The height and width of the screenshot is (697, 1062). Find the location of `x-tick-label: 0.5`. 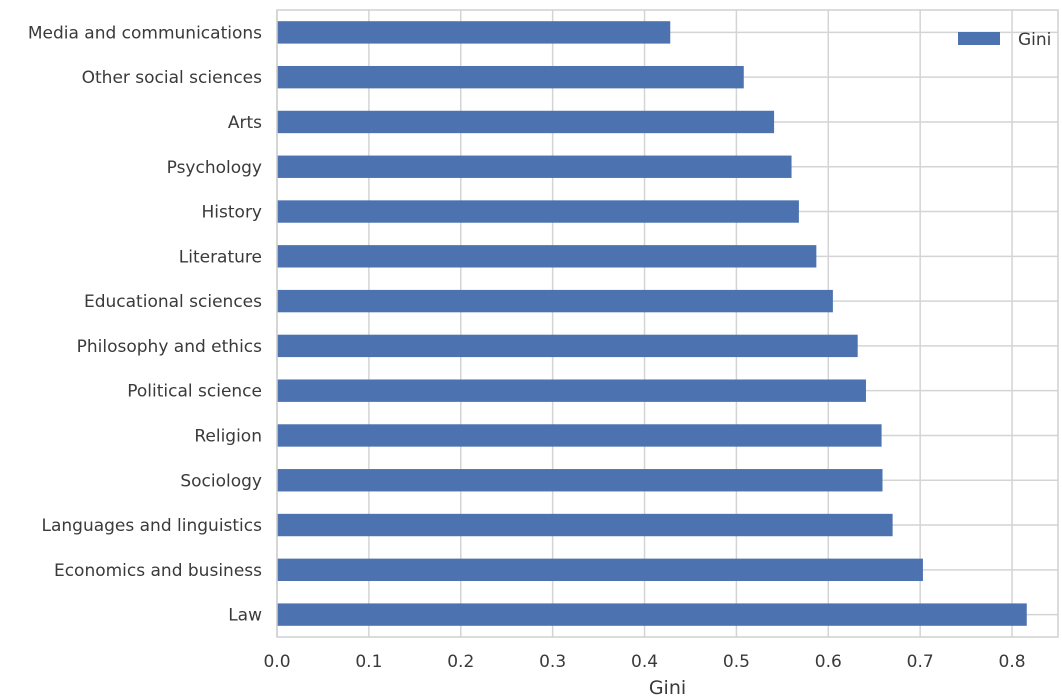

x-tick-label: 0.5 is located at coordinates (736, 662).